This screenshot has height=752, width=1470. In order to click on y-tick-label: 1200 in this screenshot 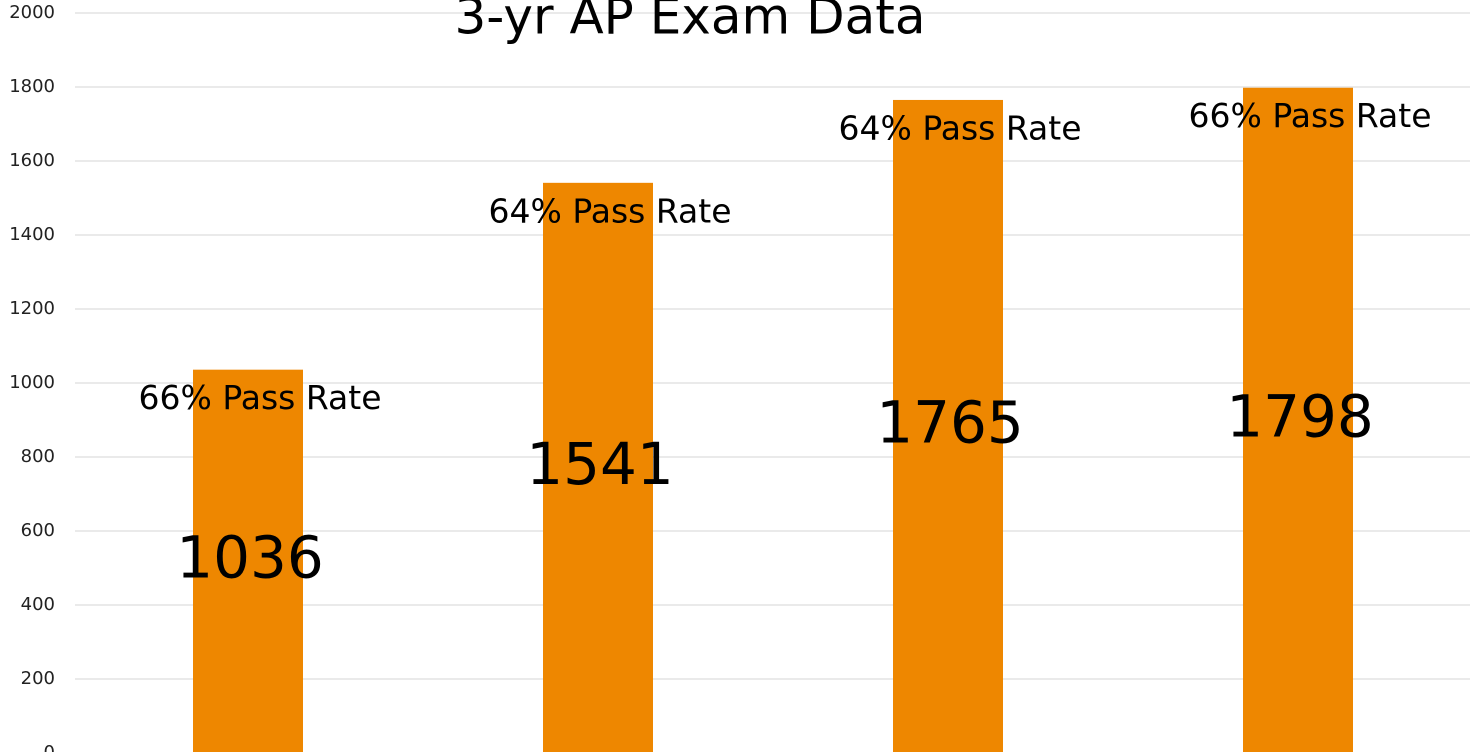, I will do `click(32, 308)`.